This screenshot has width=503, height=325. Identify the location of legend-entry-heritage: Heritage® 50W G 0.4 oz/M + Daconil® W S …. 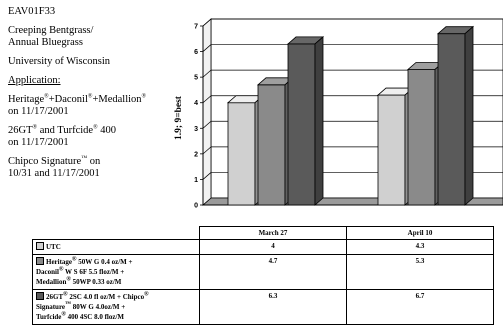
(116, 272).